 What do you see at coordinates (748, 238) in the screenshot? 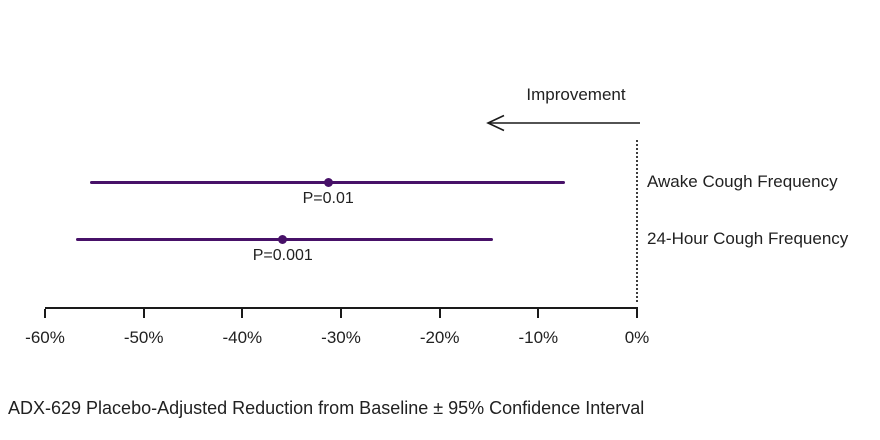
I see `series-label: 24-Hour Cough Frequency` at bounding box center [748, 238].